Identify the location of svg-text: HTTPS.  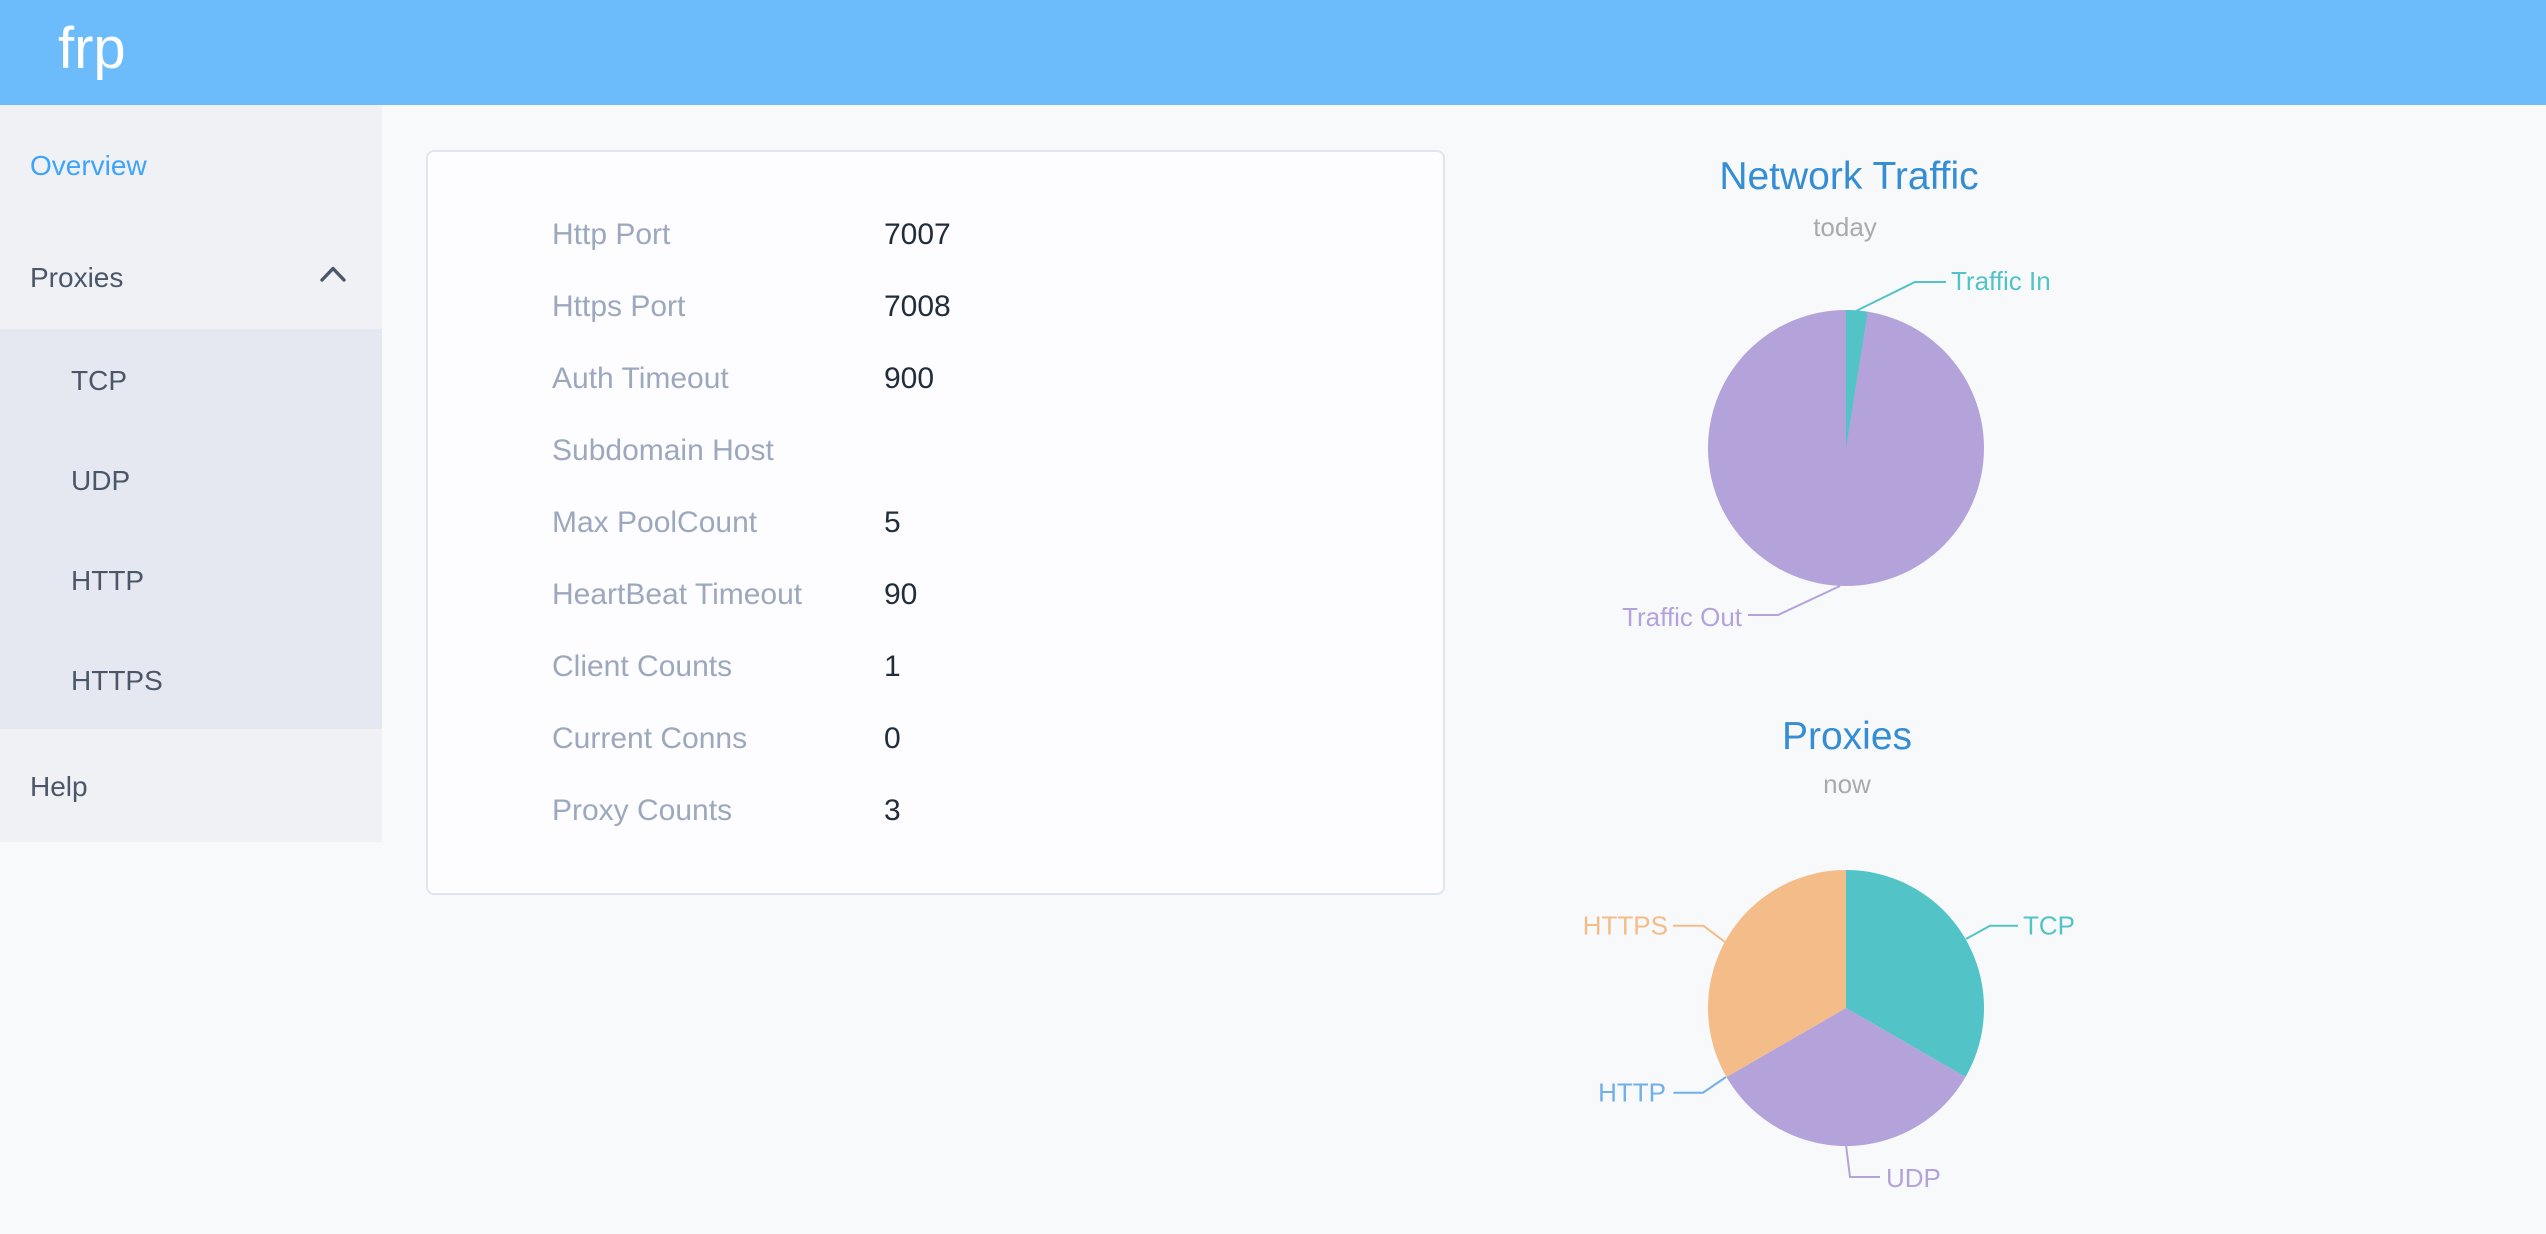
(1625, 926).